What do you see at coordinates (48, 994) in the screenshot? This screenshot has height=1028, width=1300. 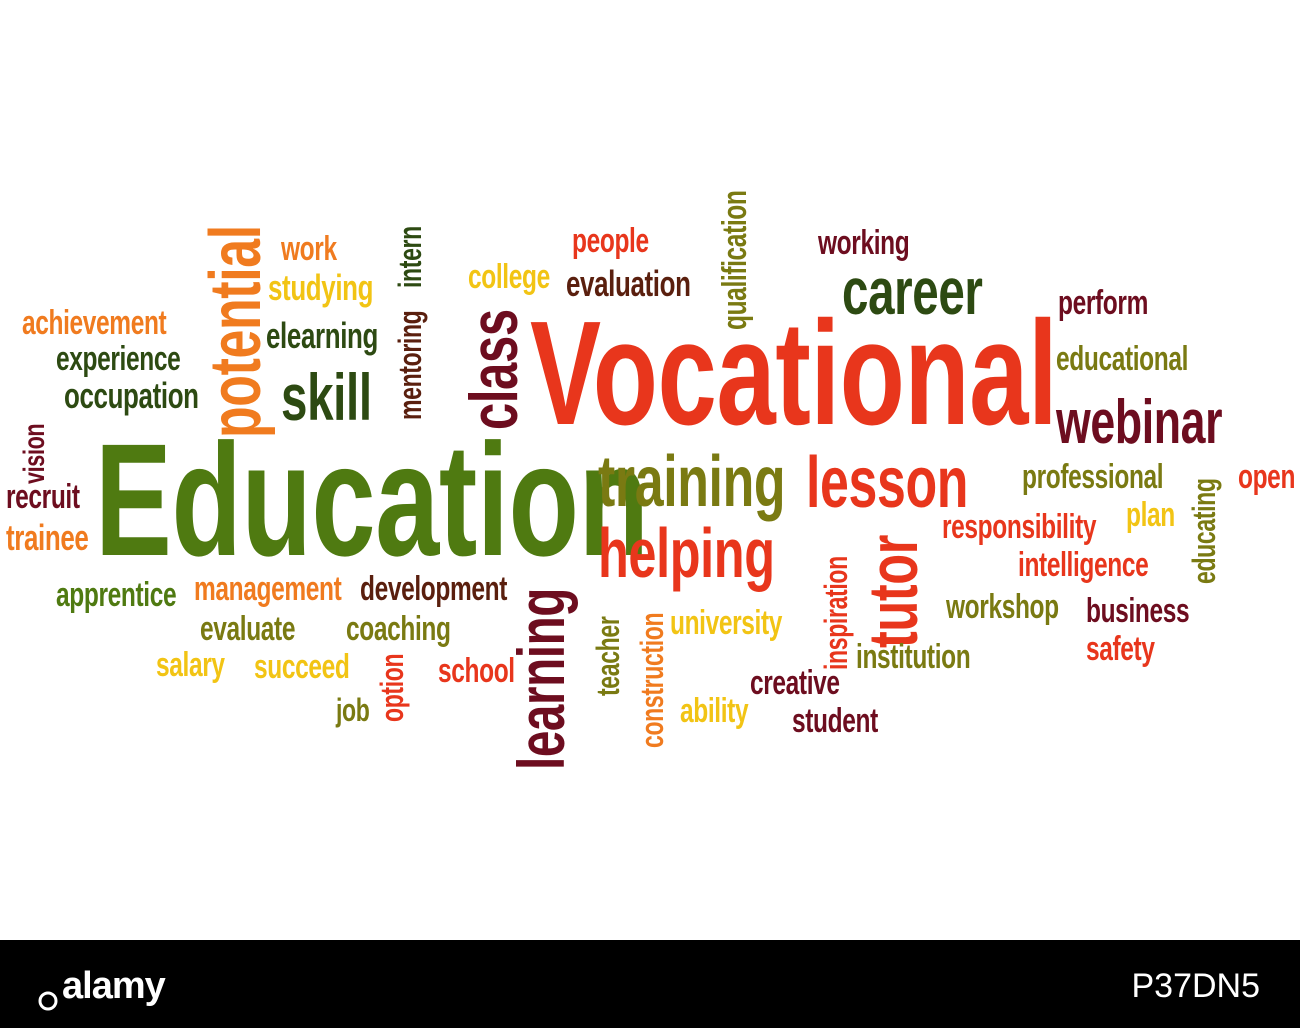 I see `alamy-logo-mark-icon` at bounding box center [48, 994].